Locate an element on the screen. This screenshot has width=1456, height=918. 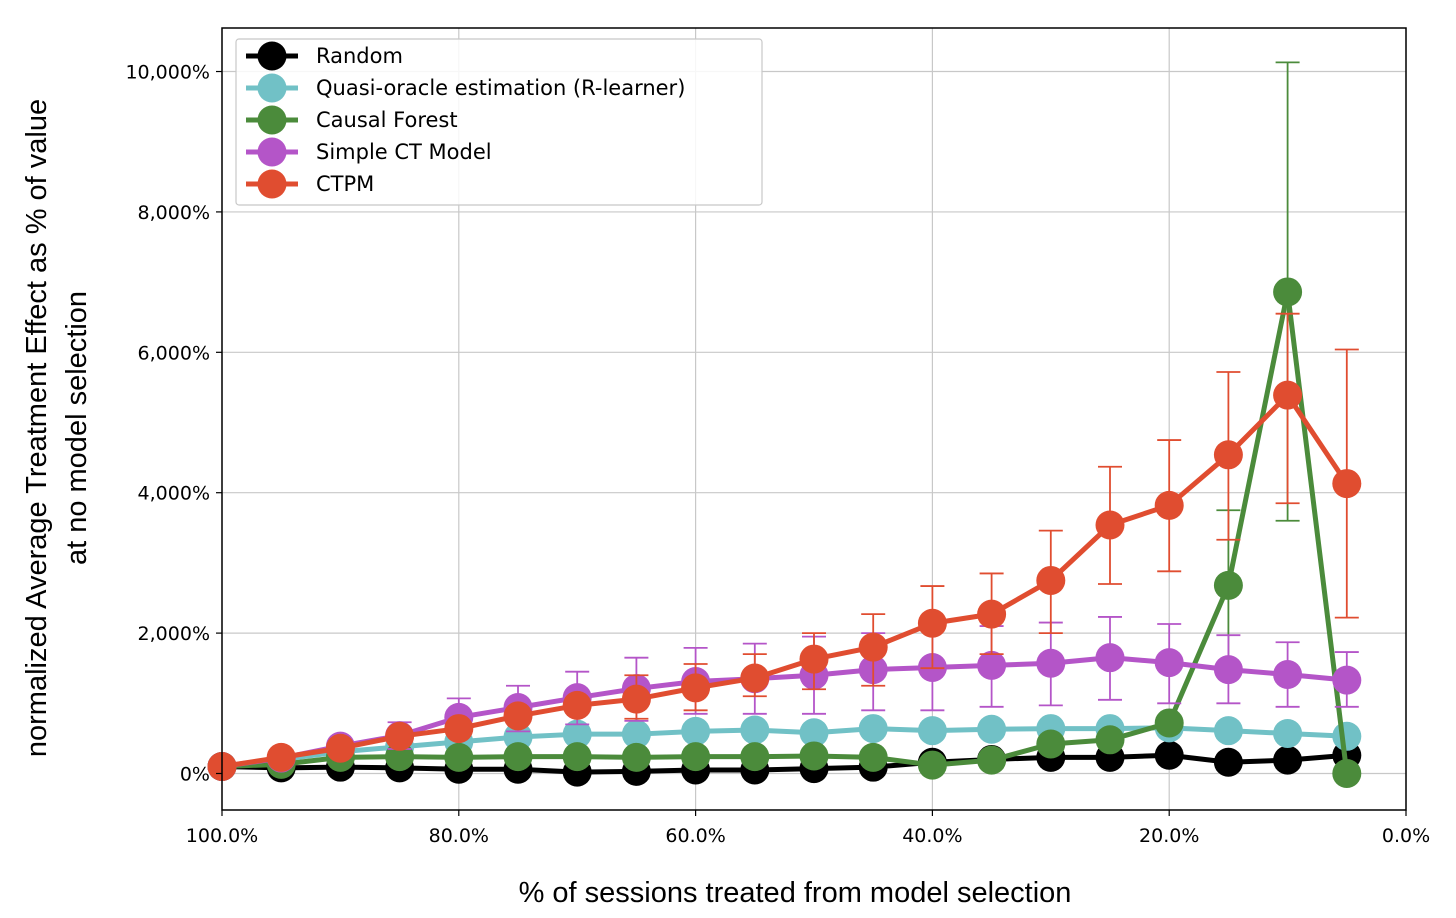
x-tick-label: 60.0% is located at coordinates (695, 836).